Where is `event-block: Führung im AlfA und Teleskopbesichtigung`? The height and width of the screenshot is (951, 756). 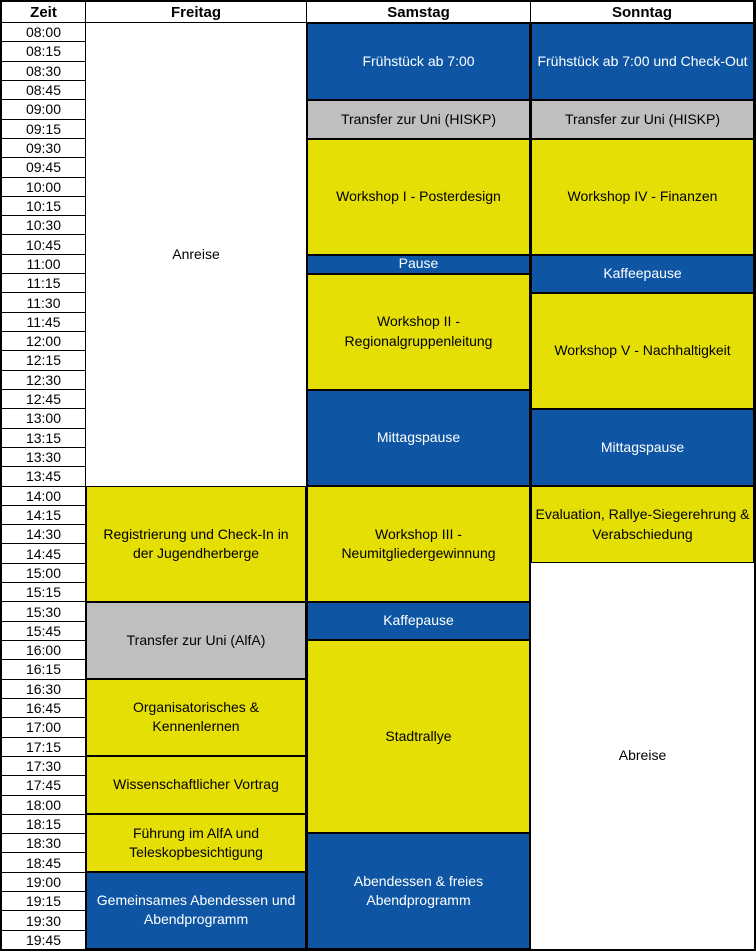 event-block: Führung im AlfA und Teleskopbesichtigung is located at coordinates (196, 842).